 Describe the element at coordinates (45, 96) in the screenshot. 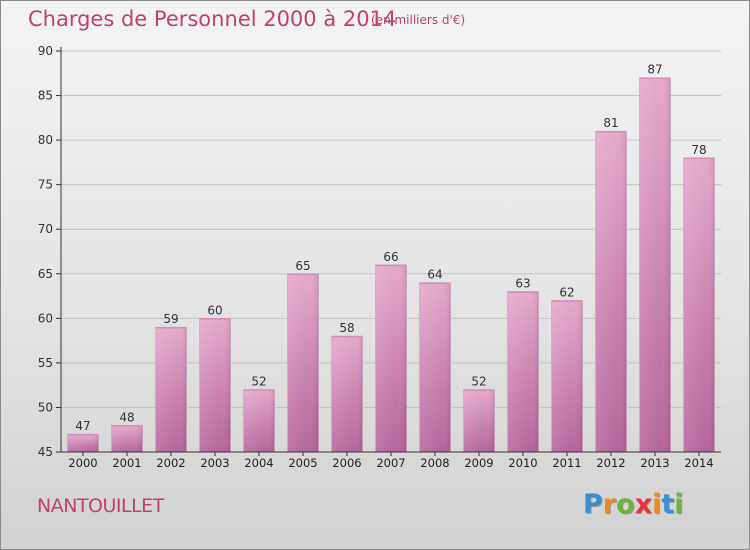

I see `y-tick-label: 85` at that location.